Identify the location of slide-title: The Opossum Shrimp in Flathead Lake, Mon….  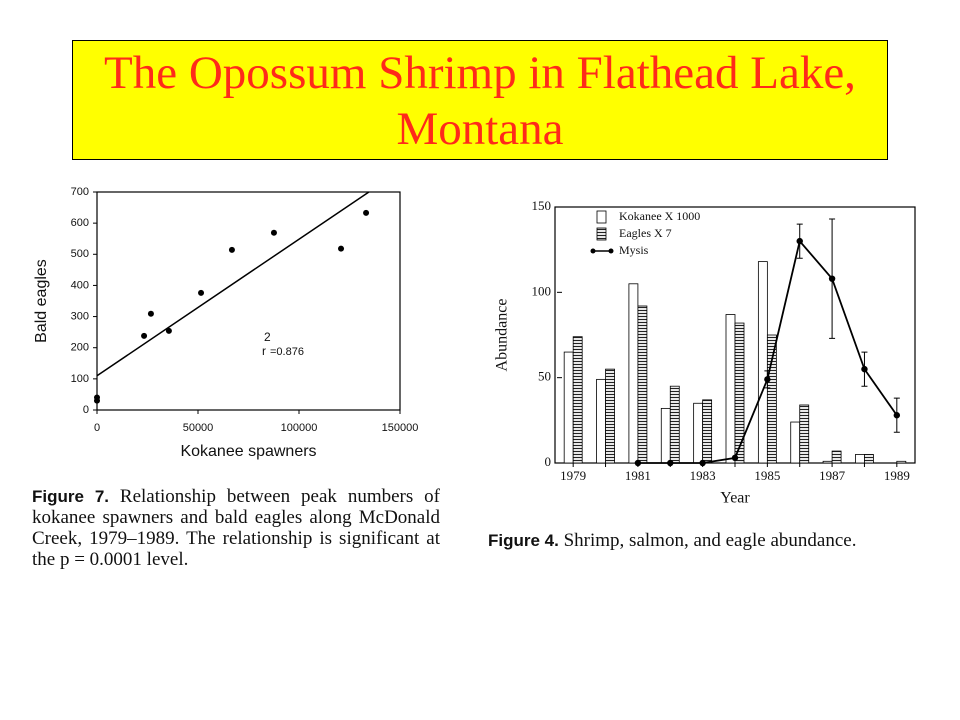
(480, 100).